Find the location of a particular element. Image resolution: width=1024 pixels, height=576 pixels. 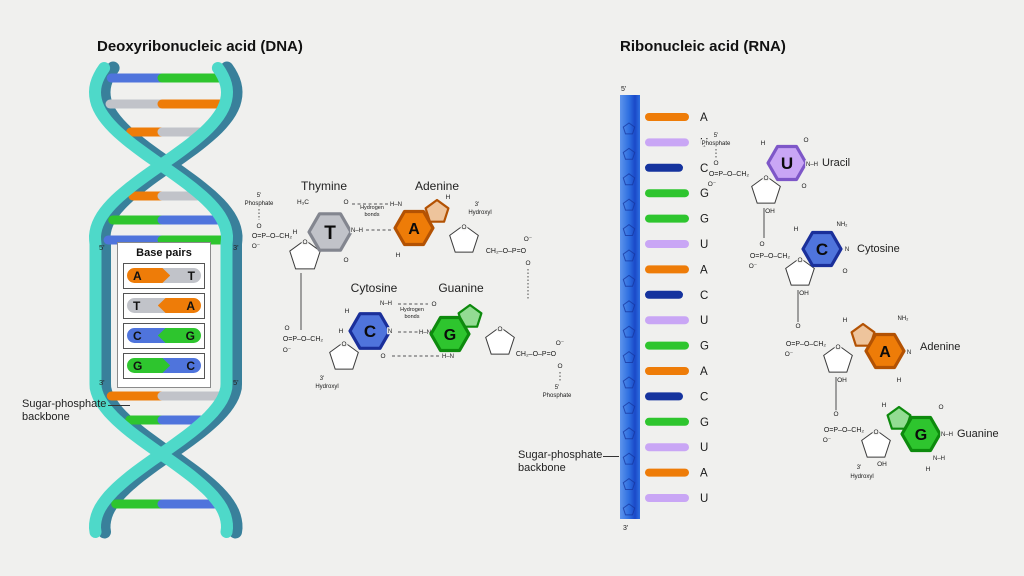

dna-cytosine: Cytosine C H H N–H N O O O=P–O–CH₂ O O⁻ 3' Hydroxyl is located at coordinates (340, 336).